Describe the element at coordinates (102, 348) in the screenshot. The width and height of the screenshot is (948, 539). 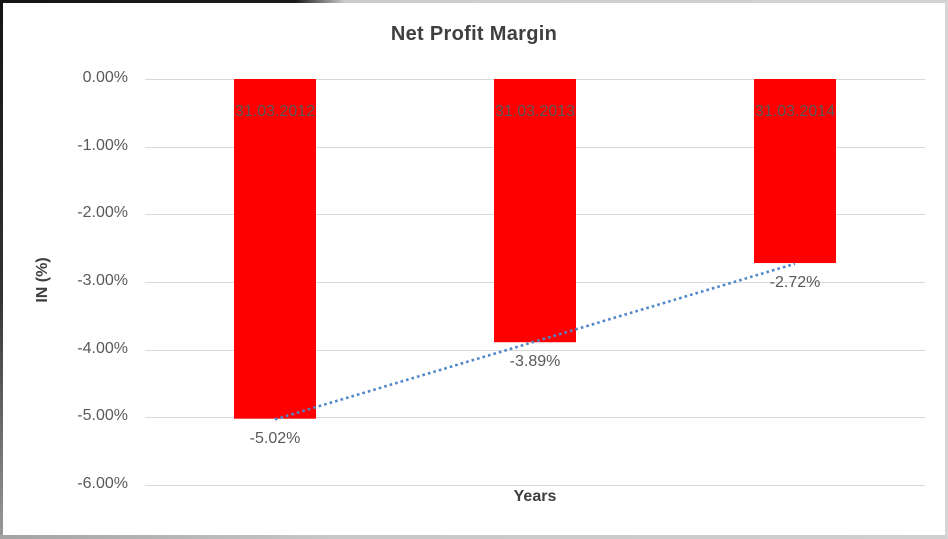
I see `y-tick-label: -4.00%` at that location.